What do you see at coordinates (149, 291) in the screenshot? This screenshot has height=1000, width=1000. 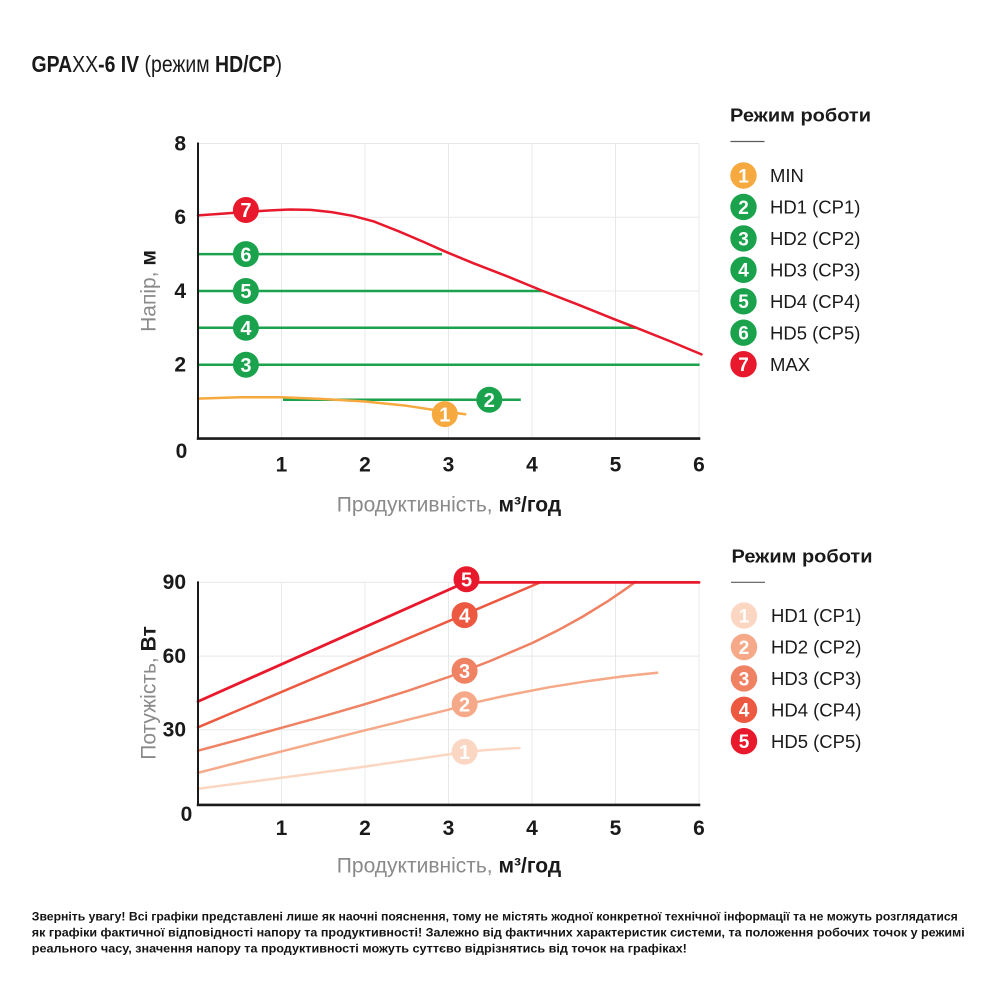 I see `svg-text: Напір, м` at bounding box center [149, 291].